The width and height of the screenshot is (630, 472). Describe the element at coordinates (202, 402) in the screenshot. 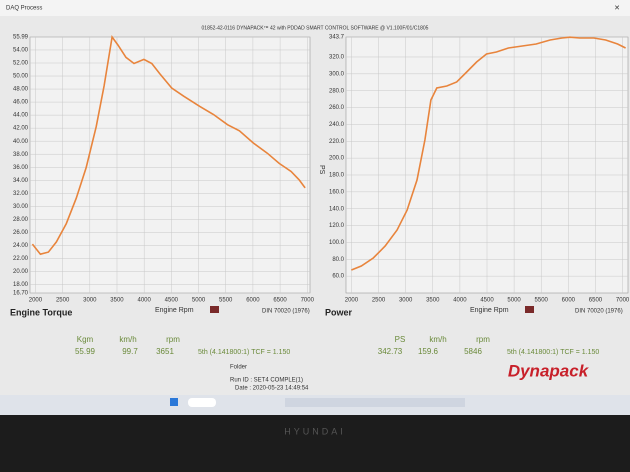

I see `search-box` at that location.